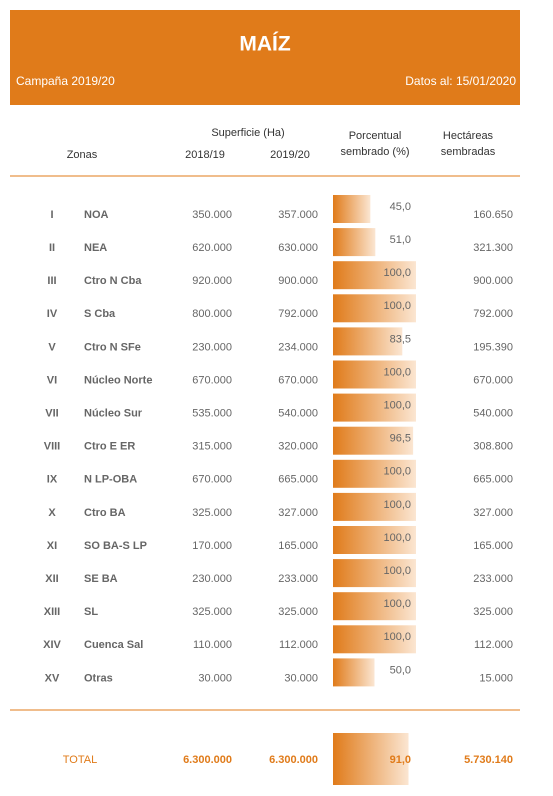 The image size is (553, 796). I want to click on zone-name: Núcleo Norte, so click(118, 380).